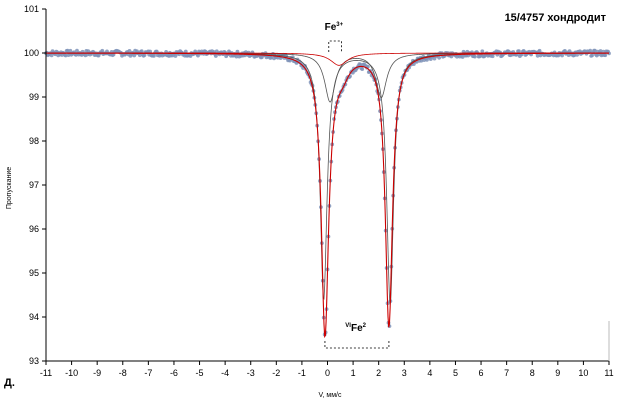 This screenshot has width=624, height=407. I want to click on x-tick-label: -11, so click(46, 373).